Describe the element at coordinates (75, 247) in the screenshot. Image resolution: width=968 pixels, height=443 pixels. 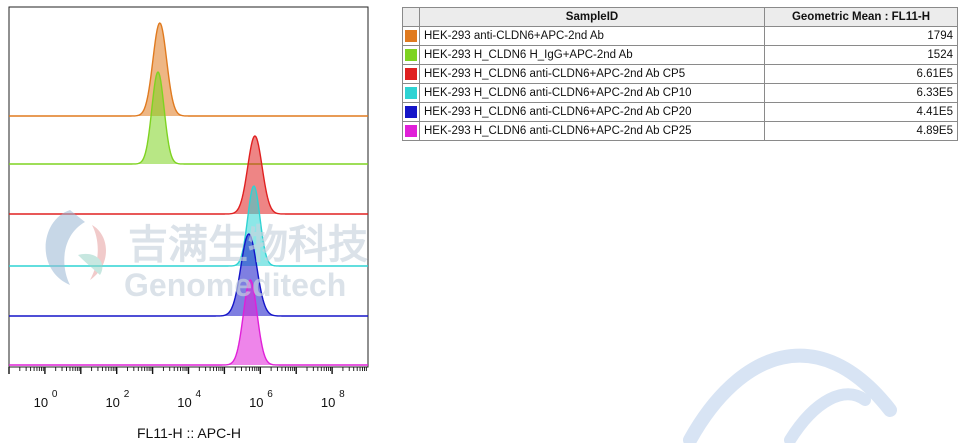
I see `watermark-logo-icon` at that location.